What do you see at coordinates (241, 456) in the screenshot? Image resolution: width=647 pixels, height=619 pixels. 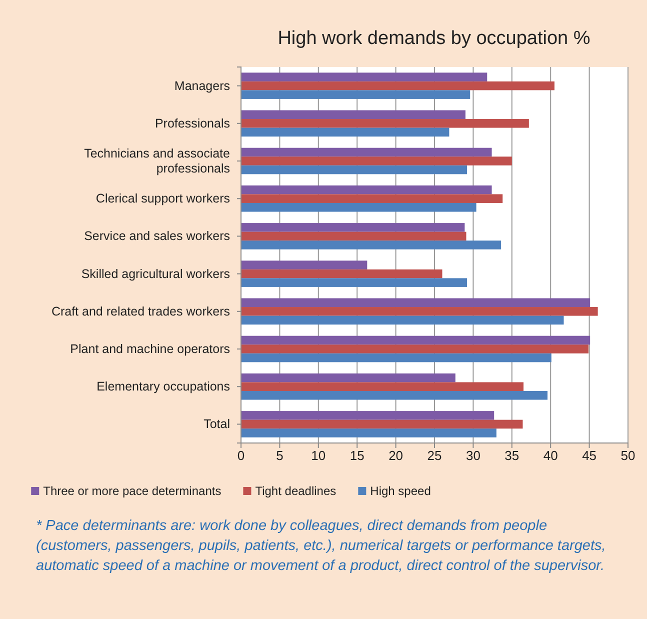 I see `x-tick-label: 0` at bounding box center [241, 456].